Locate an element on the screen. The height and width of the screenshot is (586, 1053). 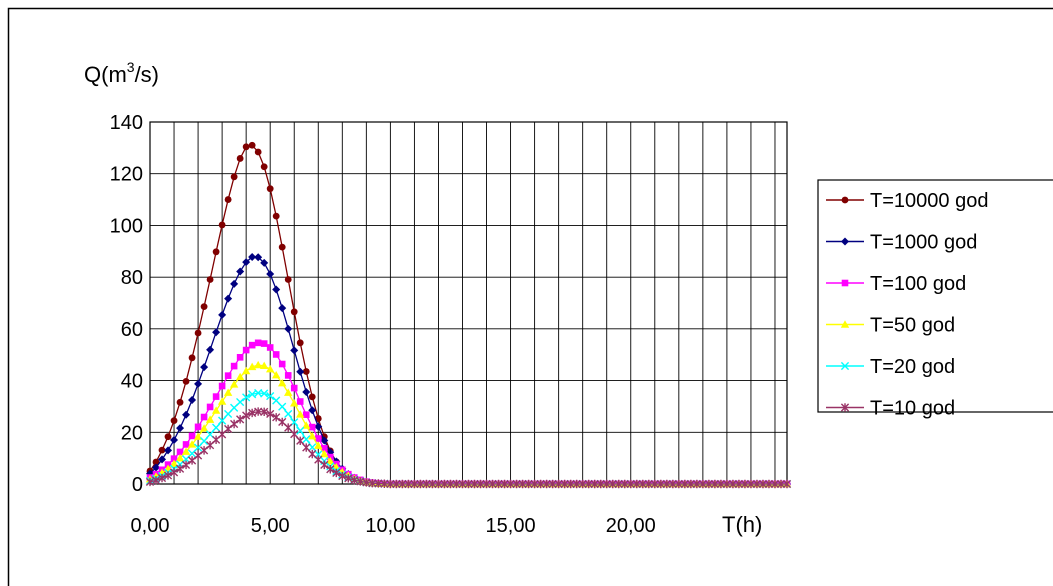
legend-label: T=10 god is located at coordinates (912, 409).